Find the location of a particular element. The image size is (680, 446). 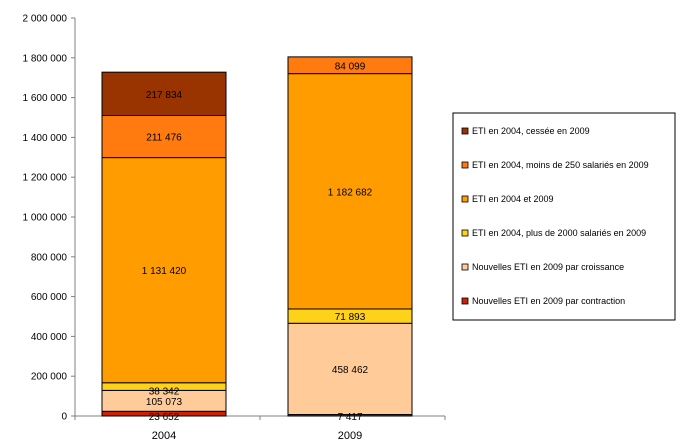

y-tick-label: 0 is located at coordinates (64, 417).